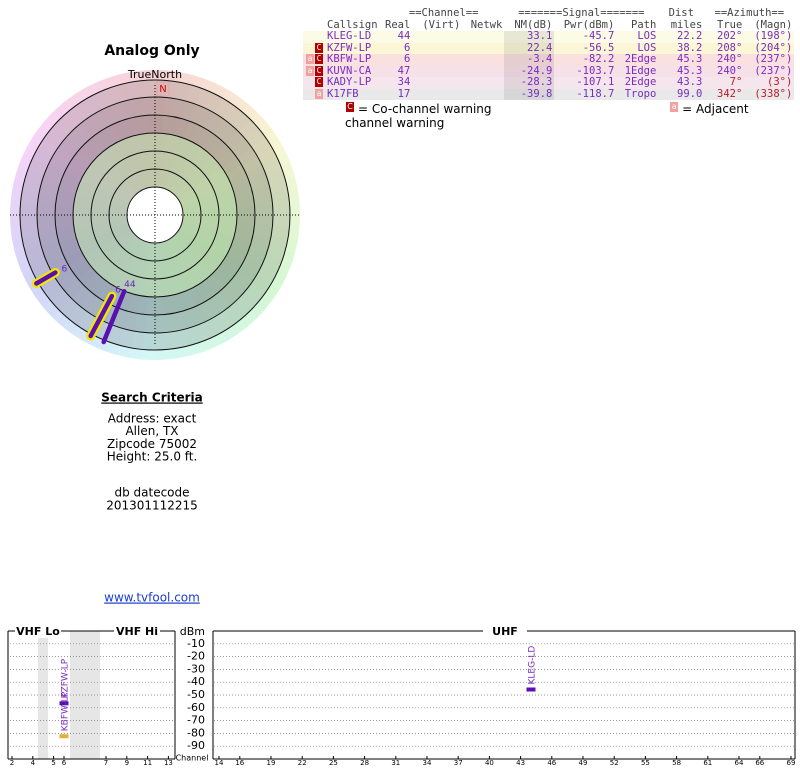 The image size is (800, 768). I want to click on cell: KBFW-LP, so click(349, 59).